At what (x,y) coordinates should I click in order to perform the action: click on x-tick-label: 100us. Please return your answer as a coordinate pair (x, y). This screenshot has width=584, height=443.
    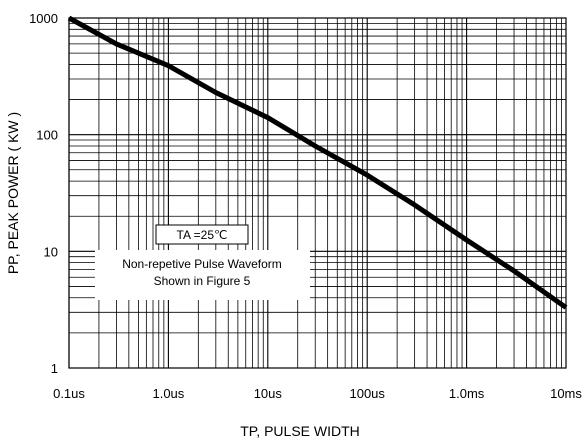
    Looking at the image, I should click on (367, 393).